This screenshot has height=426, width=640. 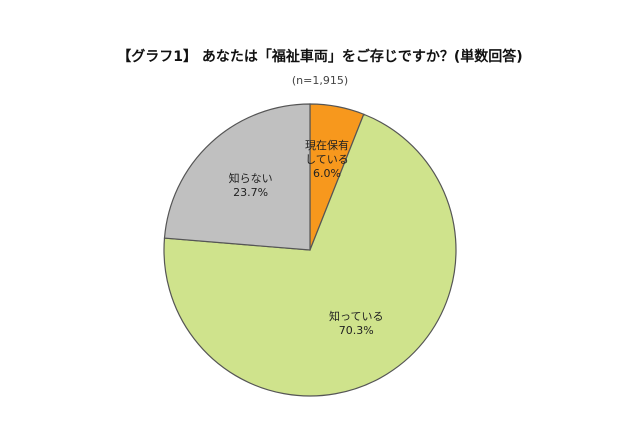 What do you see at coordinates (356, 317) in the screenshot?
I see `category-label: 知っている` at bounding box center [356, 317].